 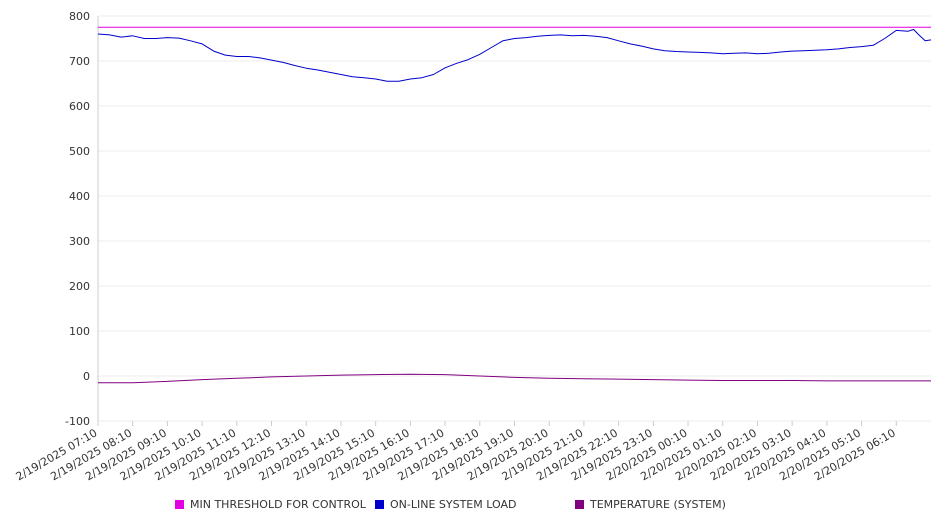 What do you see at coordinates (658, 504) in the screenshot?
I see `legend-label-temperature: TEMPERATURE (SYSTEM)` at bounding box center [658, 504].